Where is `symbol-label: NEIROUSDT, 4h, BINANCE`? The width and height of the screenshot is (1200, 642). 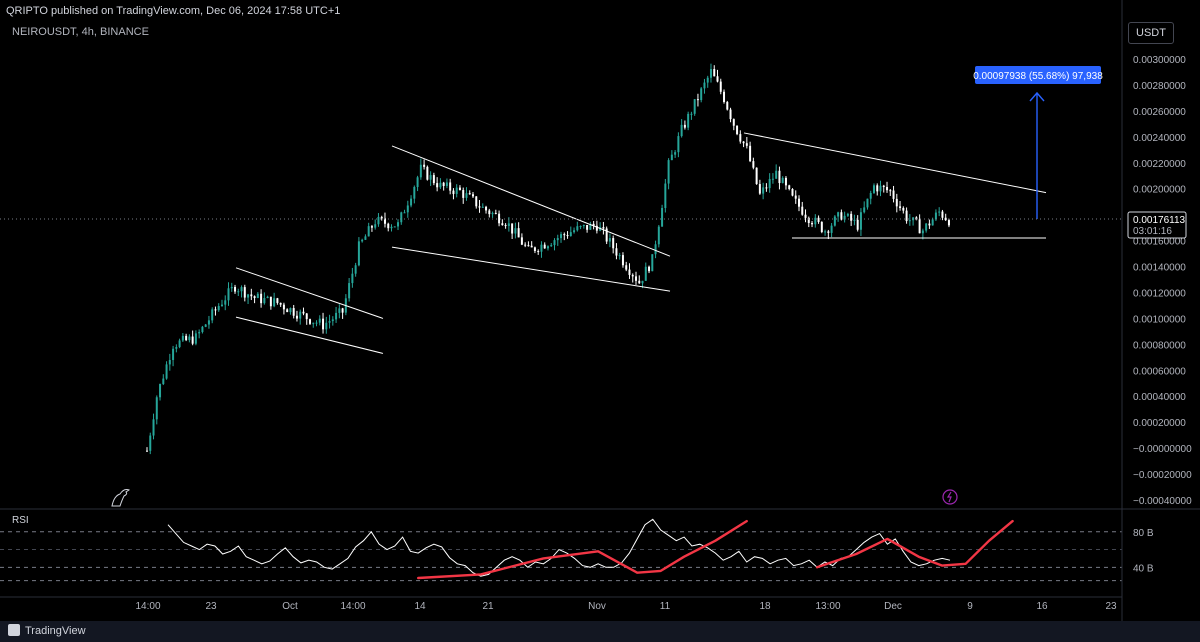
symbol-label: NEIROUSDT, 4h, BINANCE is located at coordinates (80, 32).